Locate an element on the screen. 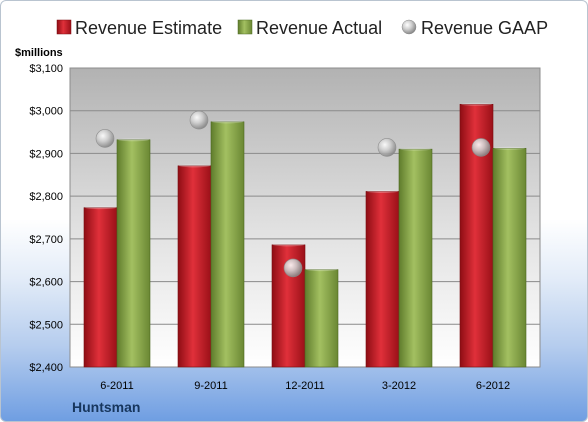 This screenshot has height=422, width=588. y-tick-label: $3,000 is located at coordinates (46, 112).